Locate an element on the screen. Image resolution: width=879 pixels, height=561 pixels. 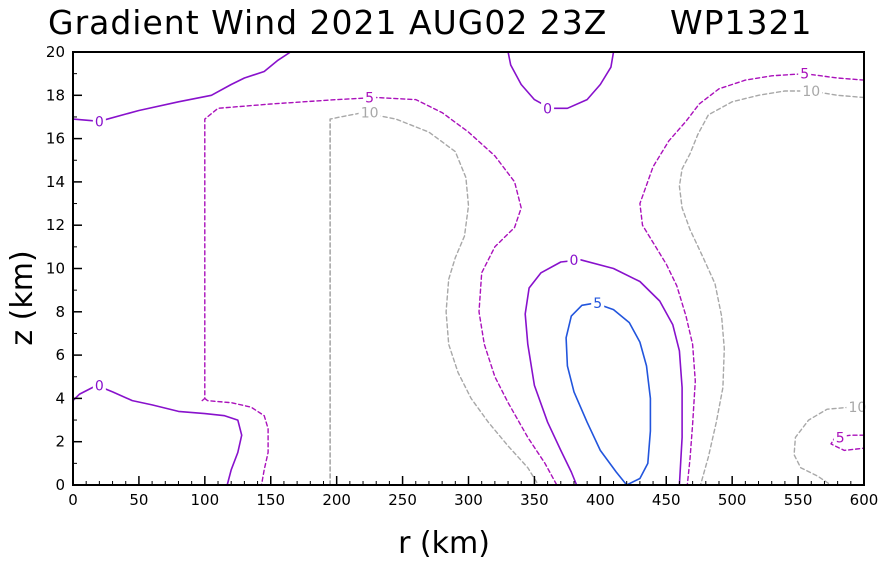
x-tick-label: 550 is located at coordinates (798, 500).